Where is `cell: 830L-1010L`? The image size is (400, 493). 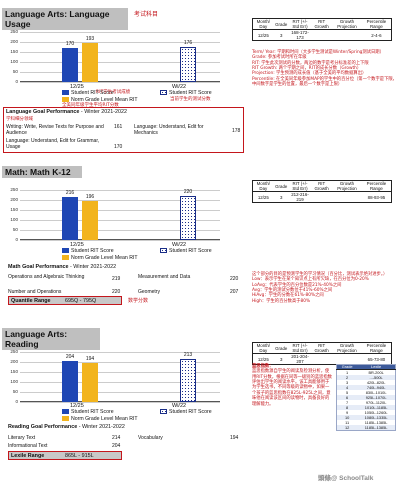
cell: 830L-1010L is located at coordinates (376, 393).